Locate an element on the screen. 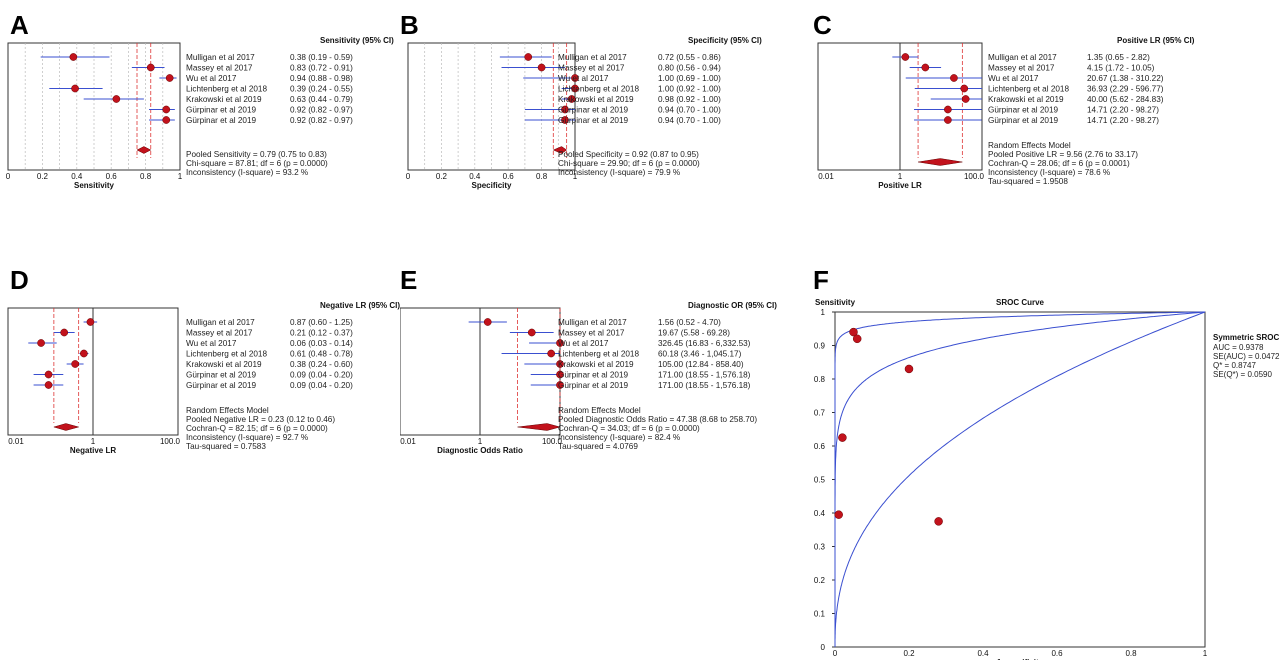  study-ci-value: 0.80 (0.56 - 0.94) is located at coordinates (689, 68).